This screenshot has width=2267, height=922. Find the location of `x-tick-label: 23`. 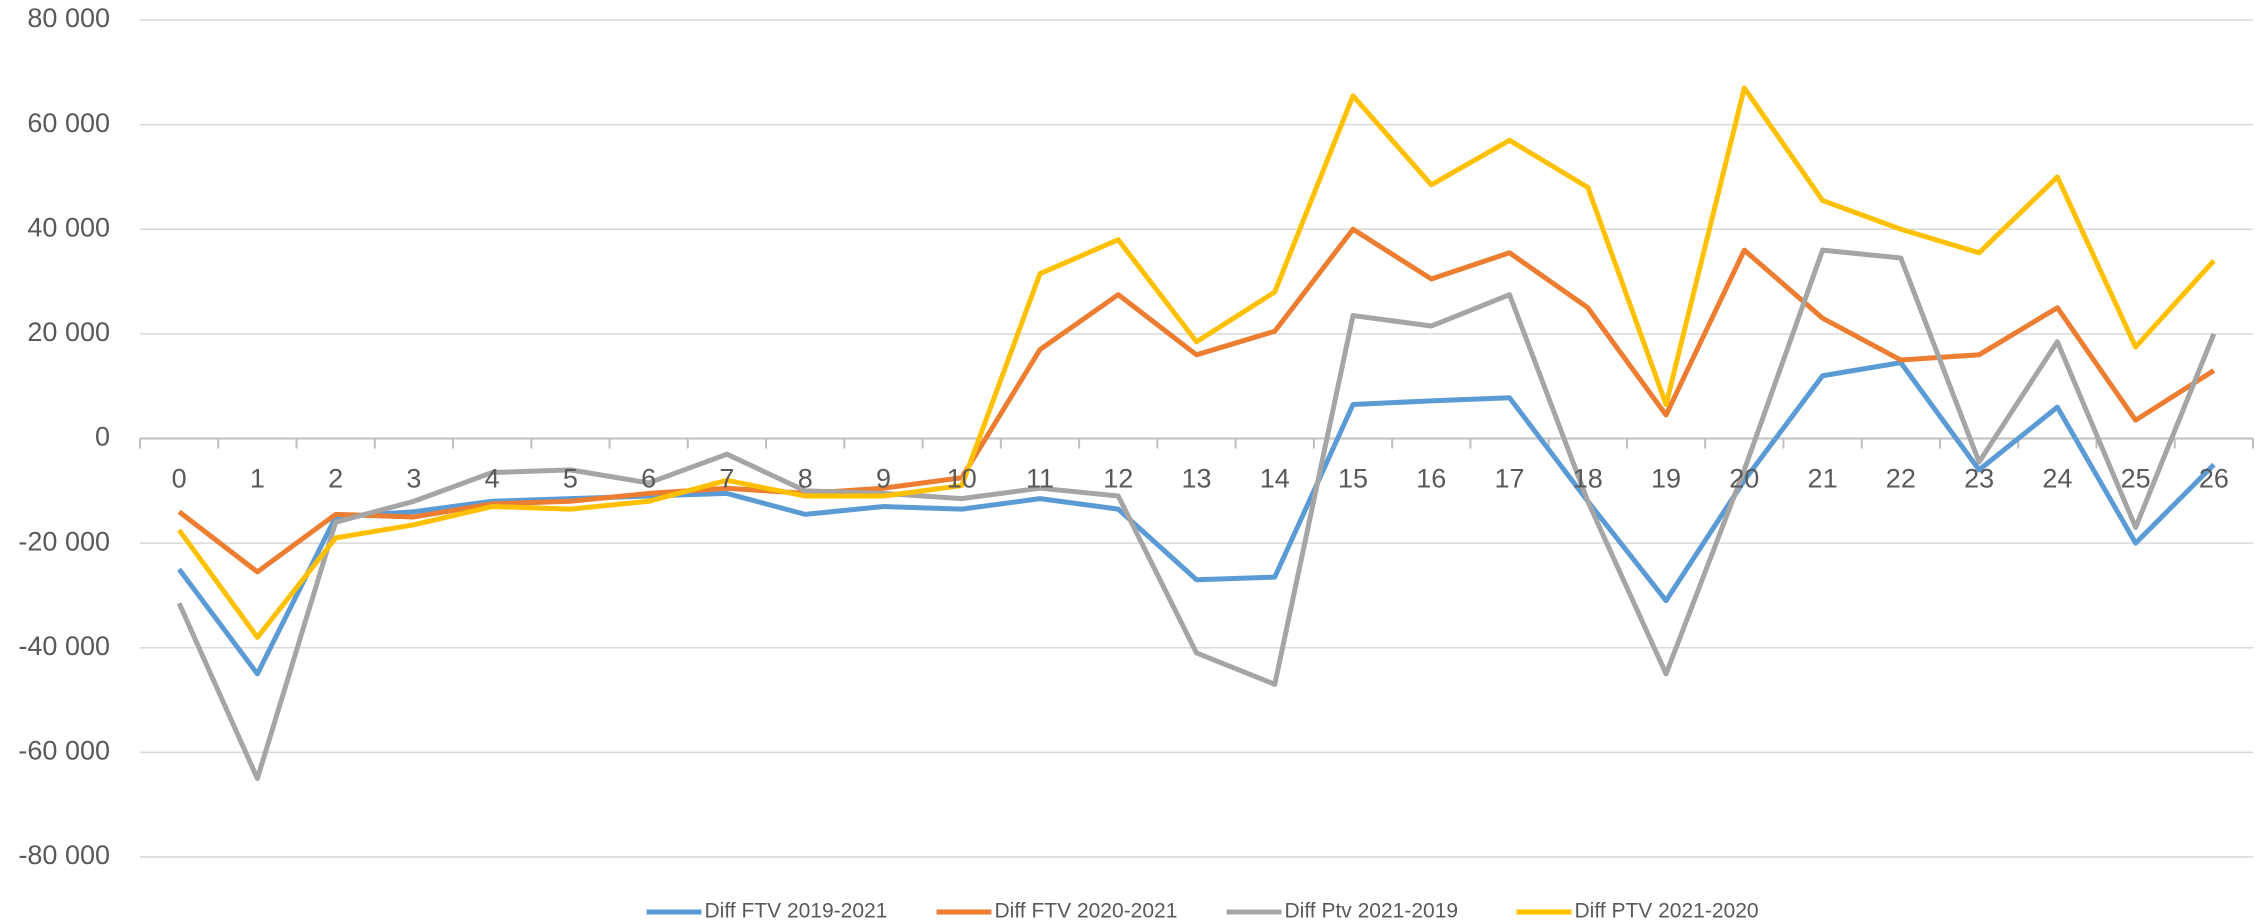

x-tick-label: 23 is located at coordinates (1979, 479).